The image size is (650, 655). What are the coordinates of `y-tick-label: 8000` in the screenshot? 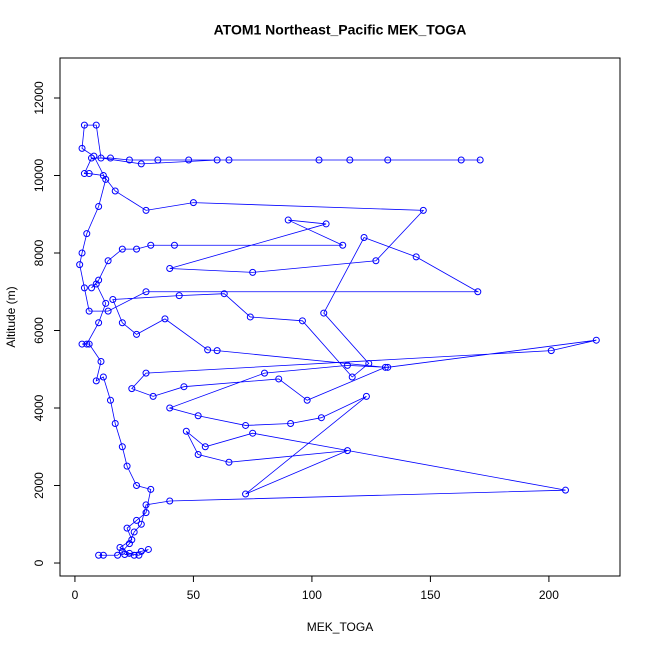 It's located at (39, 252).